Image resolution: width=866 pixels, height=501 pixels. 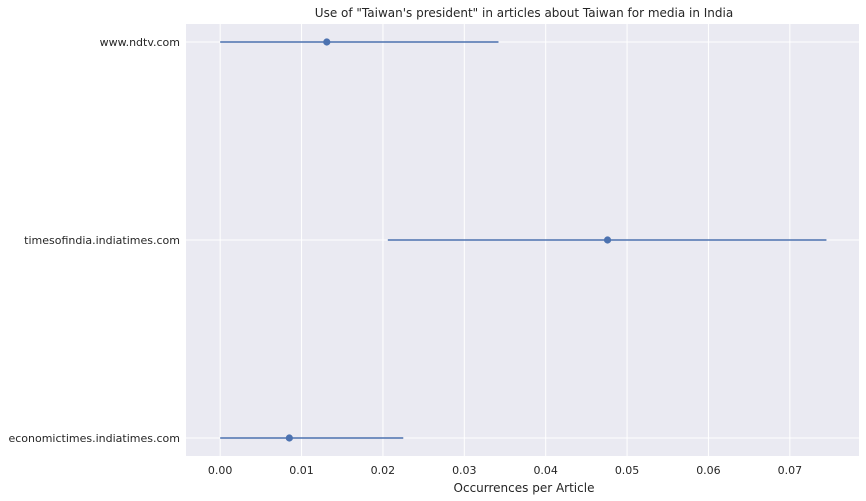 I want to click on x-axis-ticks: 0.00 0.01 0.02 0.03 0.04 0.05 0.06 0.07, so click(x=505, y=470).